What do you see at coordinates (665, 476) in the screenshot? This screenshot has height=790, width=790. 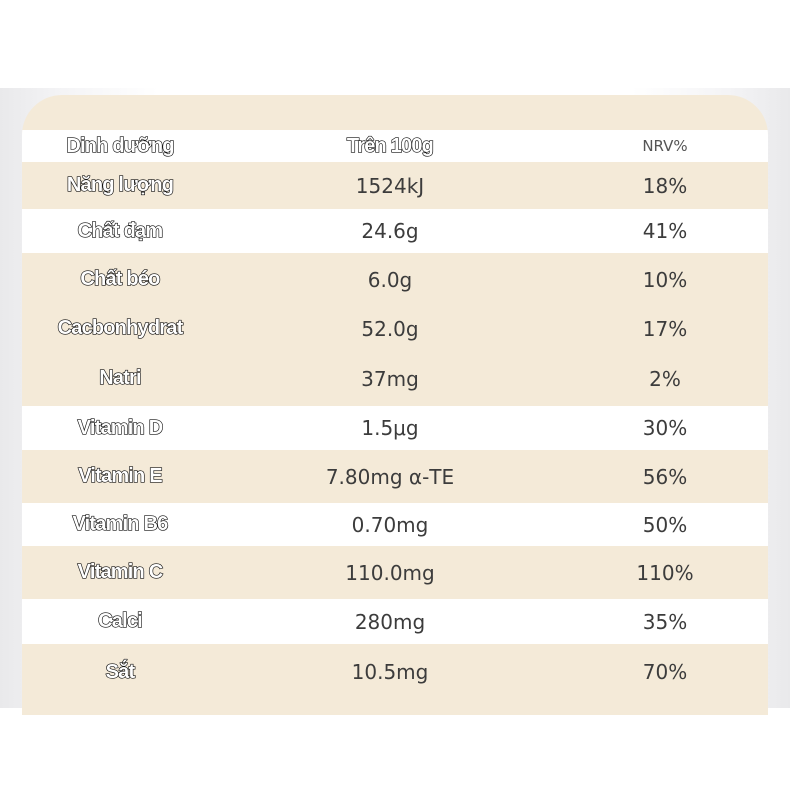 I see `nrv-value: 56%` at bounding box center [665, 476].